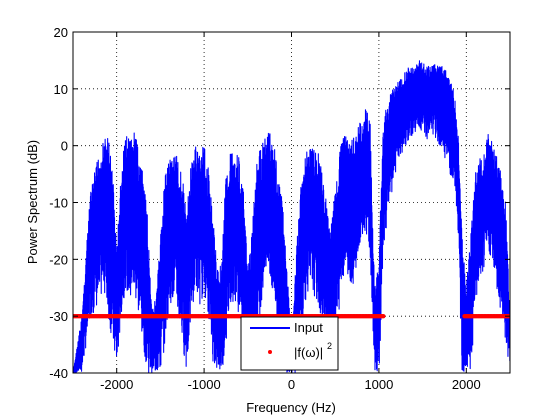 This screenshot has width=560, height=420. I want to click on legend-f-swatch, so click(270, 352).